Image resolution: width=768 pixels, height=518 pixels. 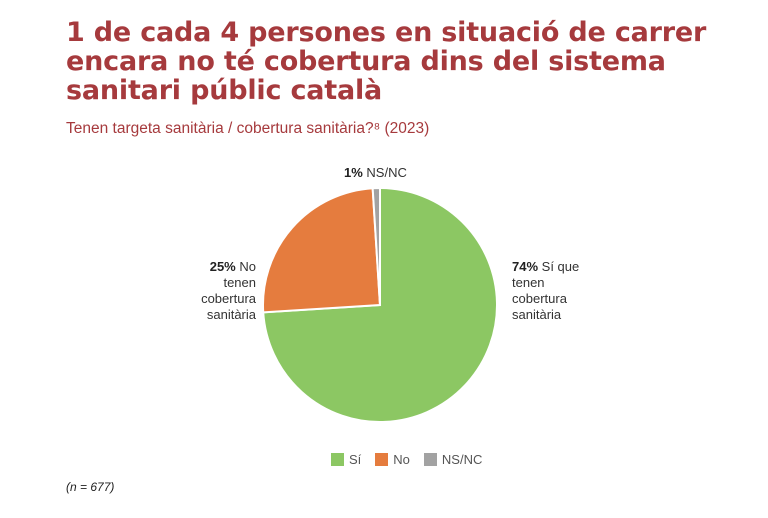 I want to click on pie-slice-no, so click(x=322, y=250).